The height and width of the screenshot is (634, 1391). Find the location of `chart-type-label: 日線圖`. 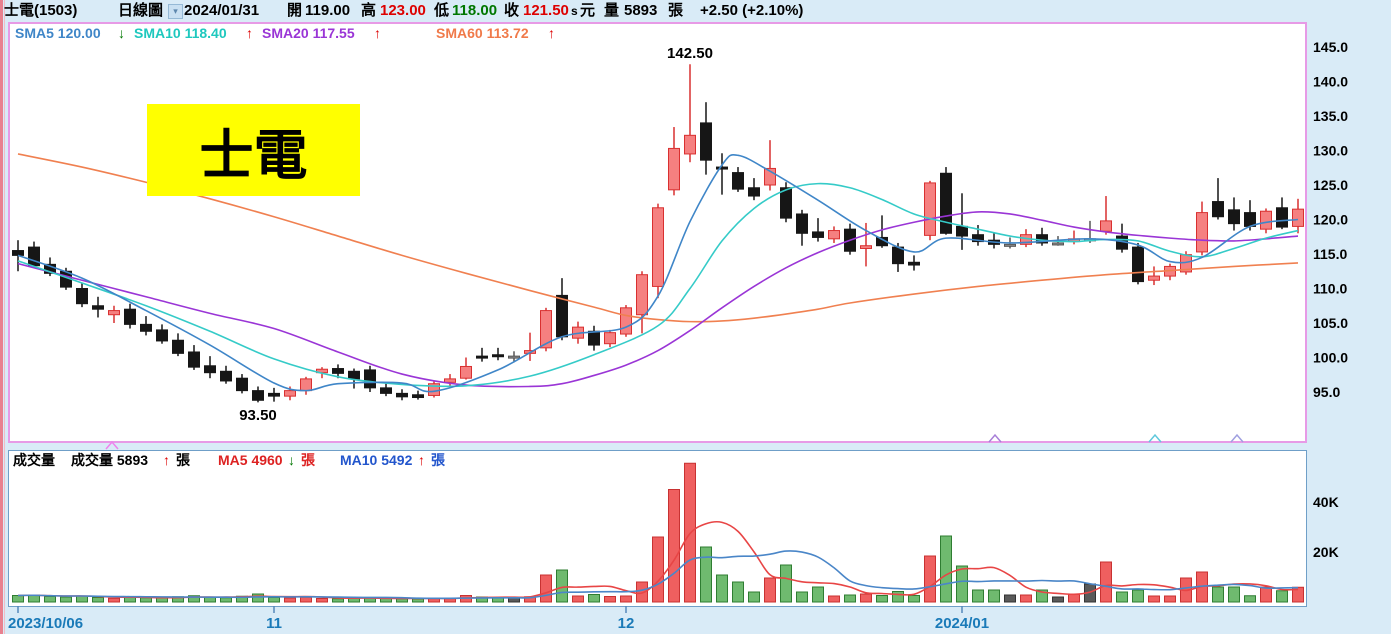

chart-type-label: 日線圖 is located at coordinates (141, 10).